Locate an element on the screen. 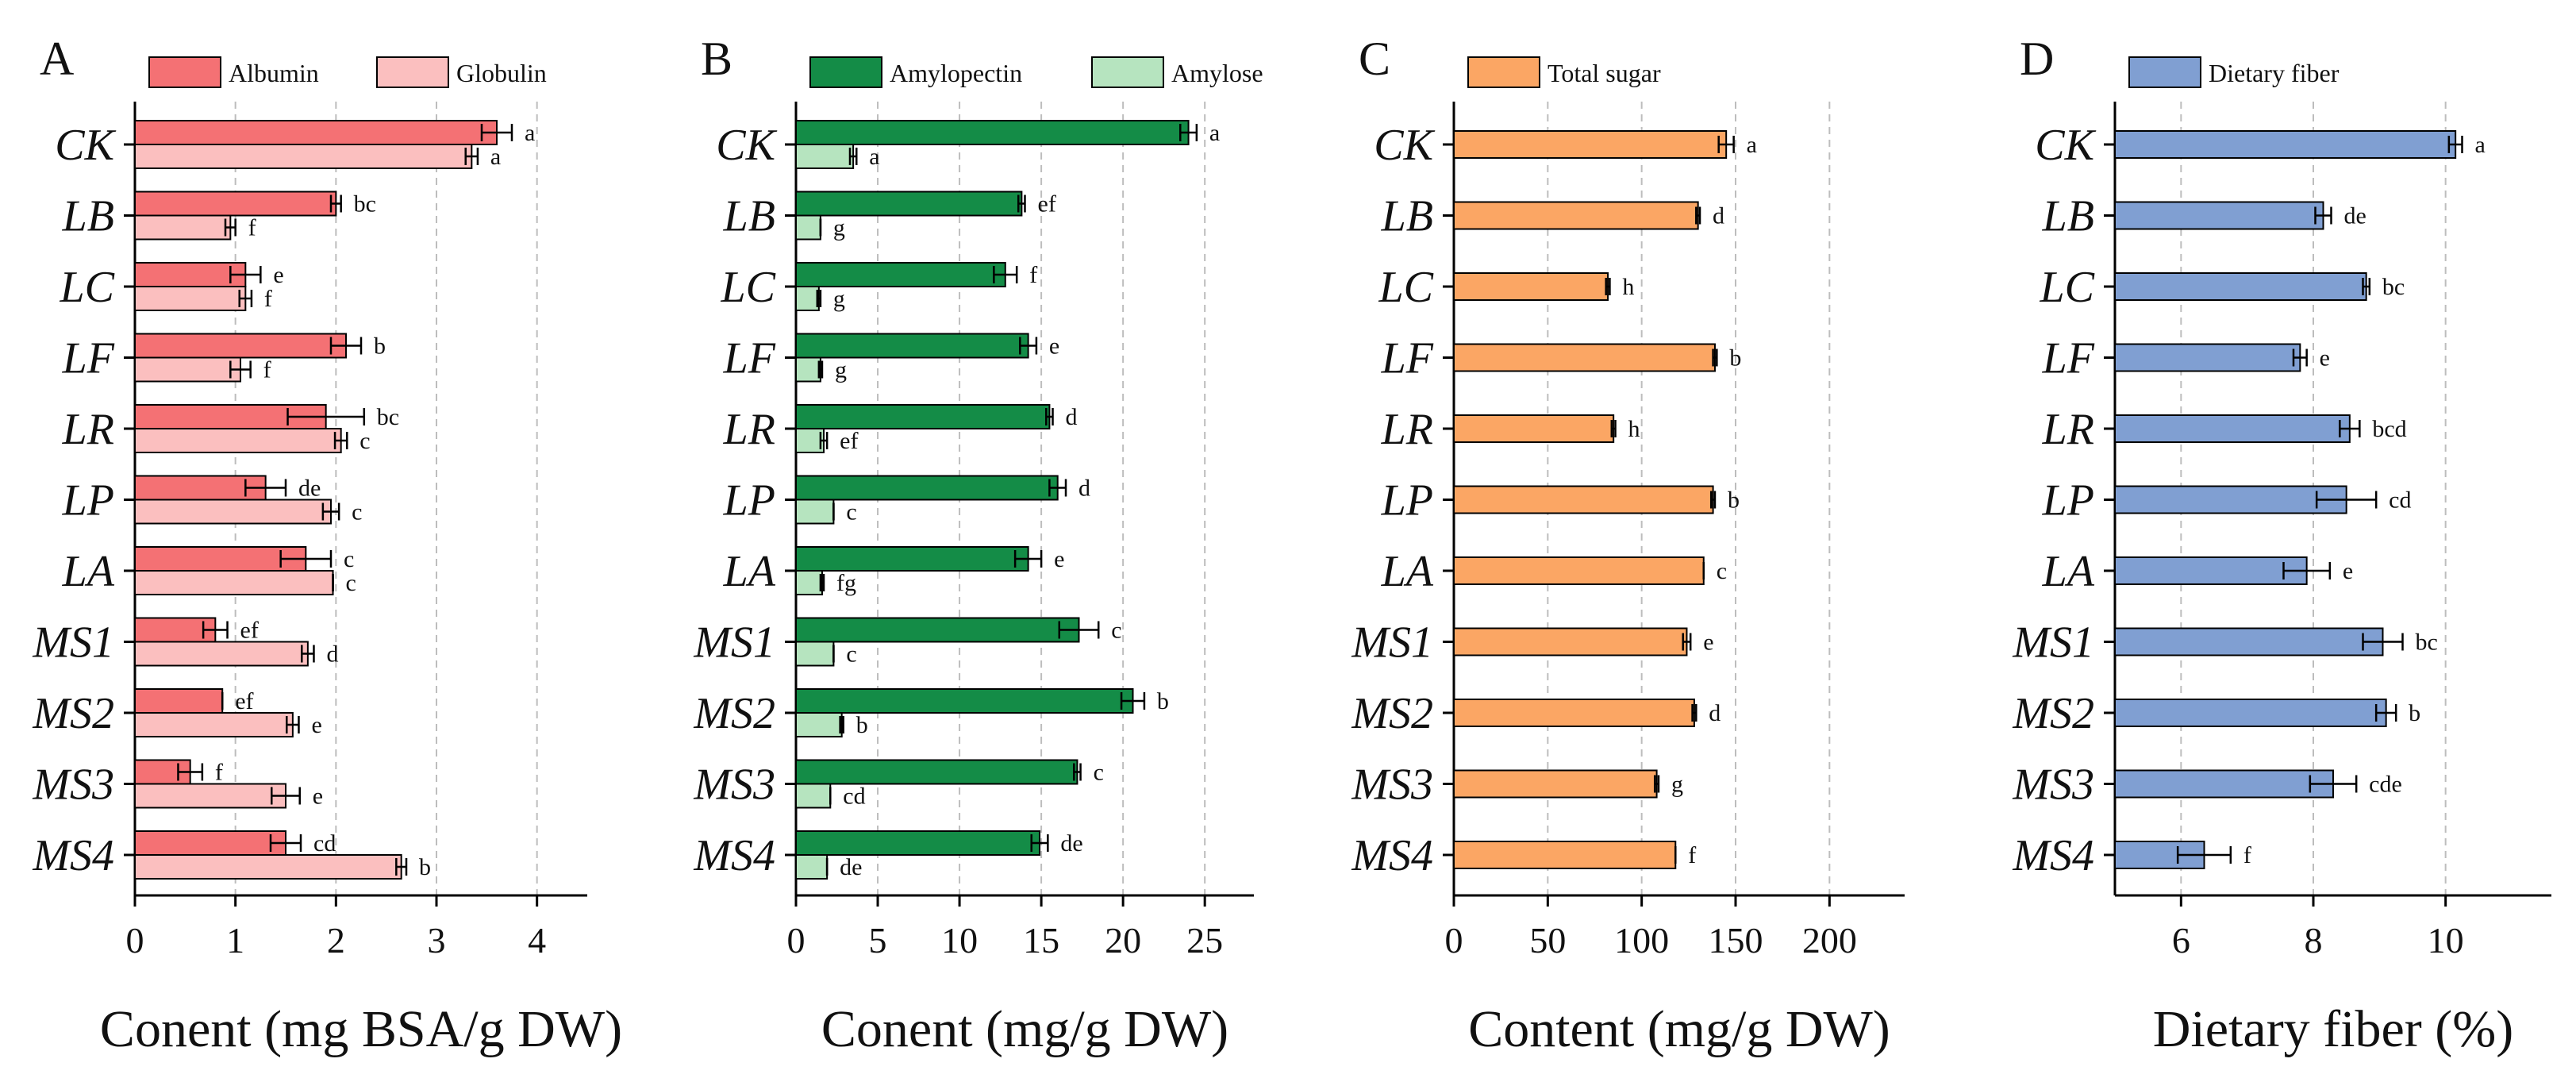  panel-label: D is located at coordinates (2037, 59).